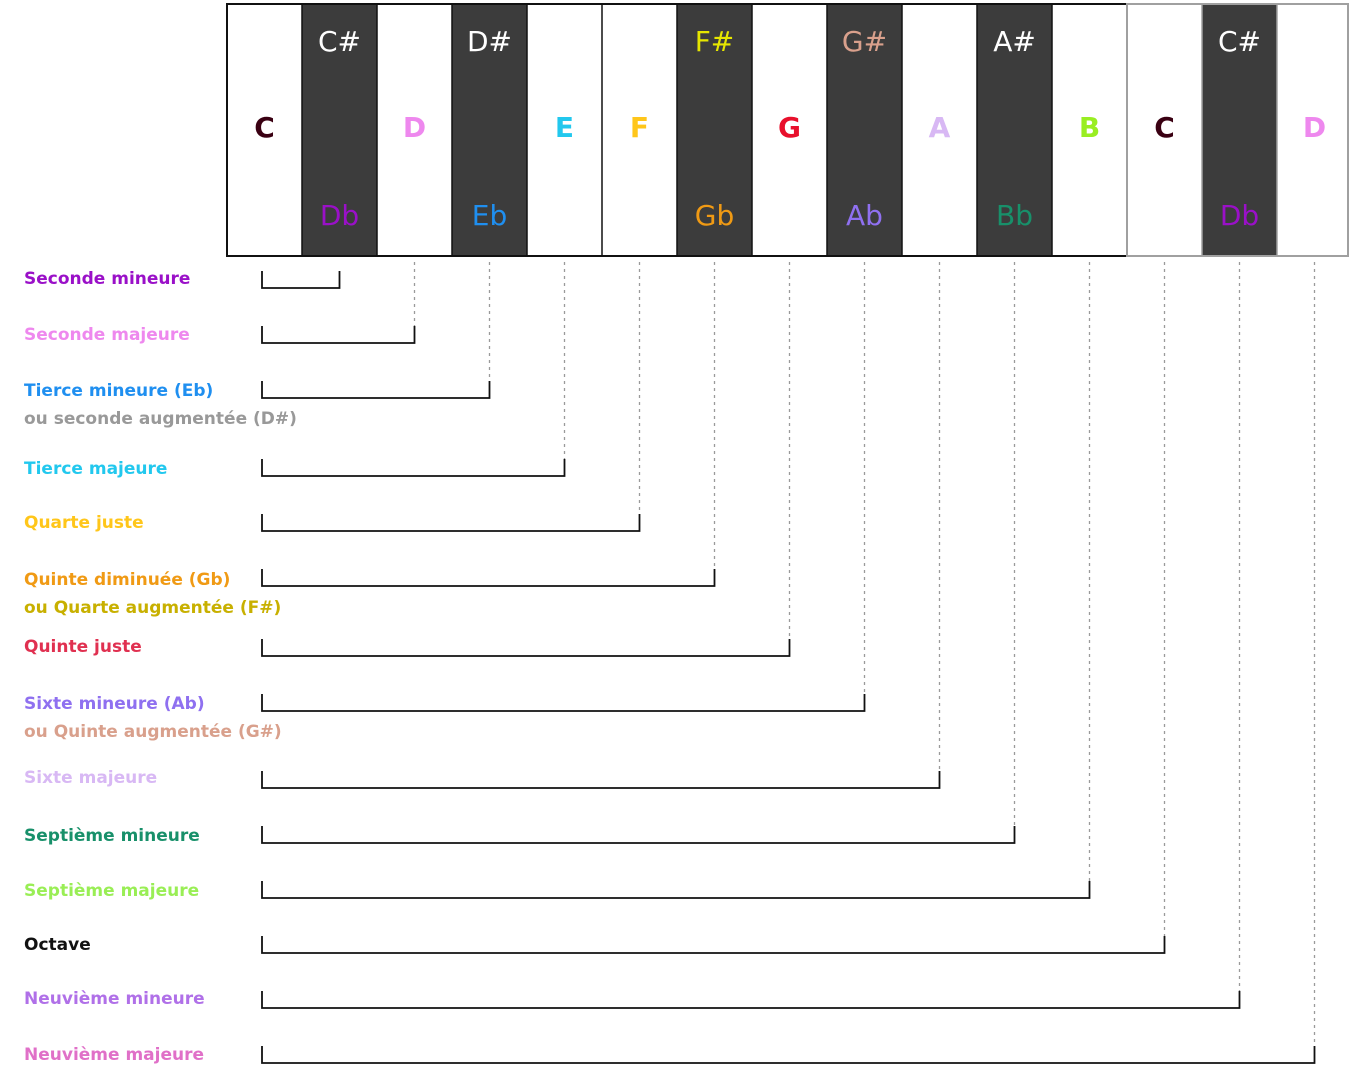 The height and width of the screenshot is (1071, 1359). What do you see at coordinates (107, 335) in the screenshot?
I see `interval-label: Seconde majeure` at bounding box center [107, 335].